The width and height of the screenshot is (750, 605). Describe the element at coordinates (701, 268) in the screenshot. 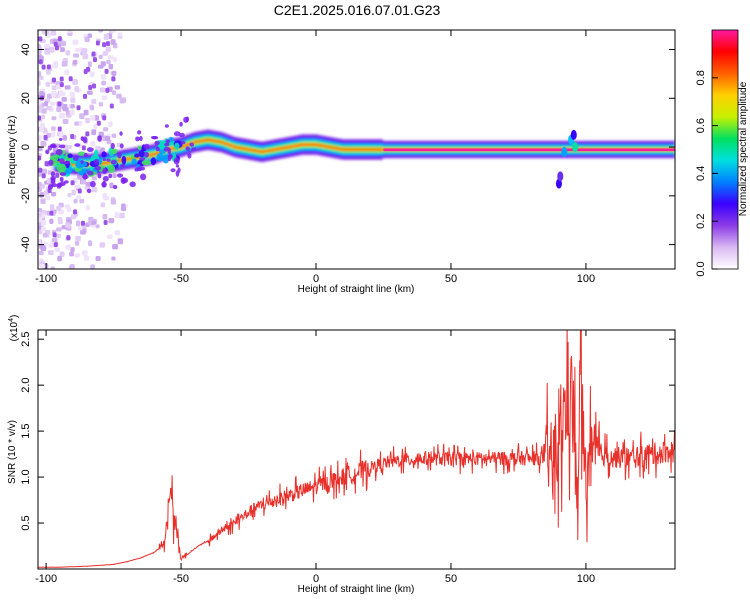

I see `colorbar-tick-label: 0.0` at that location.